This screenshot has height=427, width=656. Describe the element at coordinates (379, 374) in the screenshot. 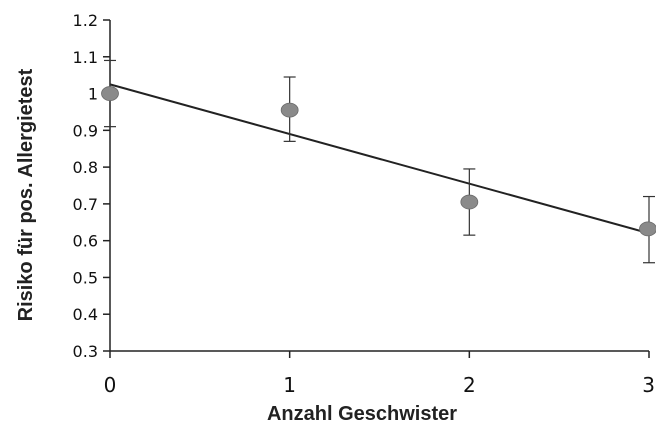

I see `x-axis-ticks: 0 1 2 3` at that location.